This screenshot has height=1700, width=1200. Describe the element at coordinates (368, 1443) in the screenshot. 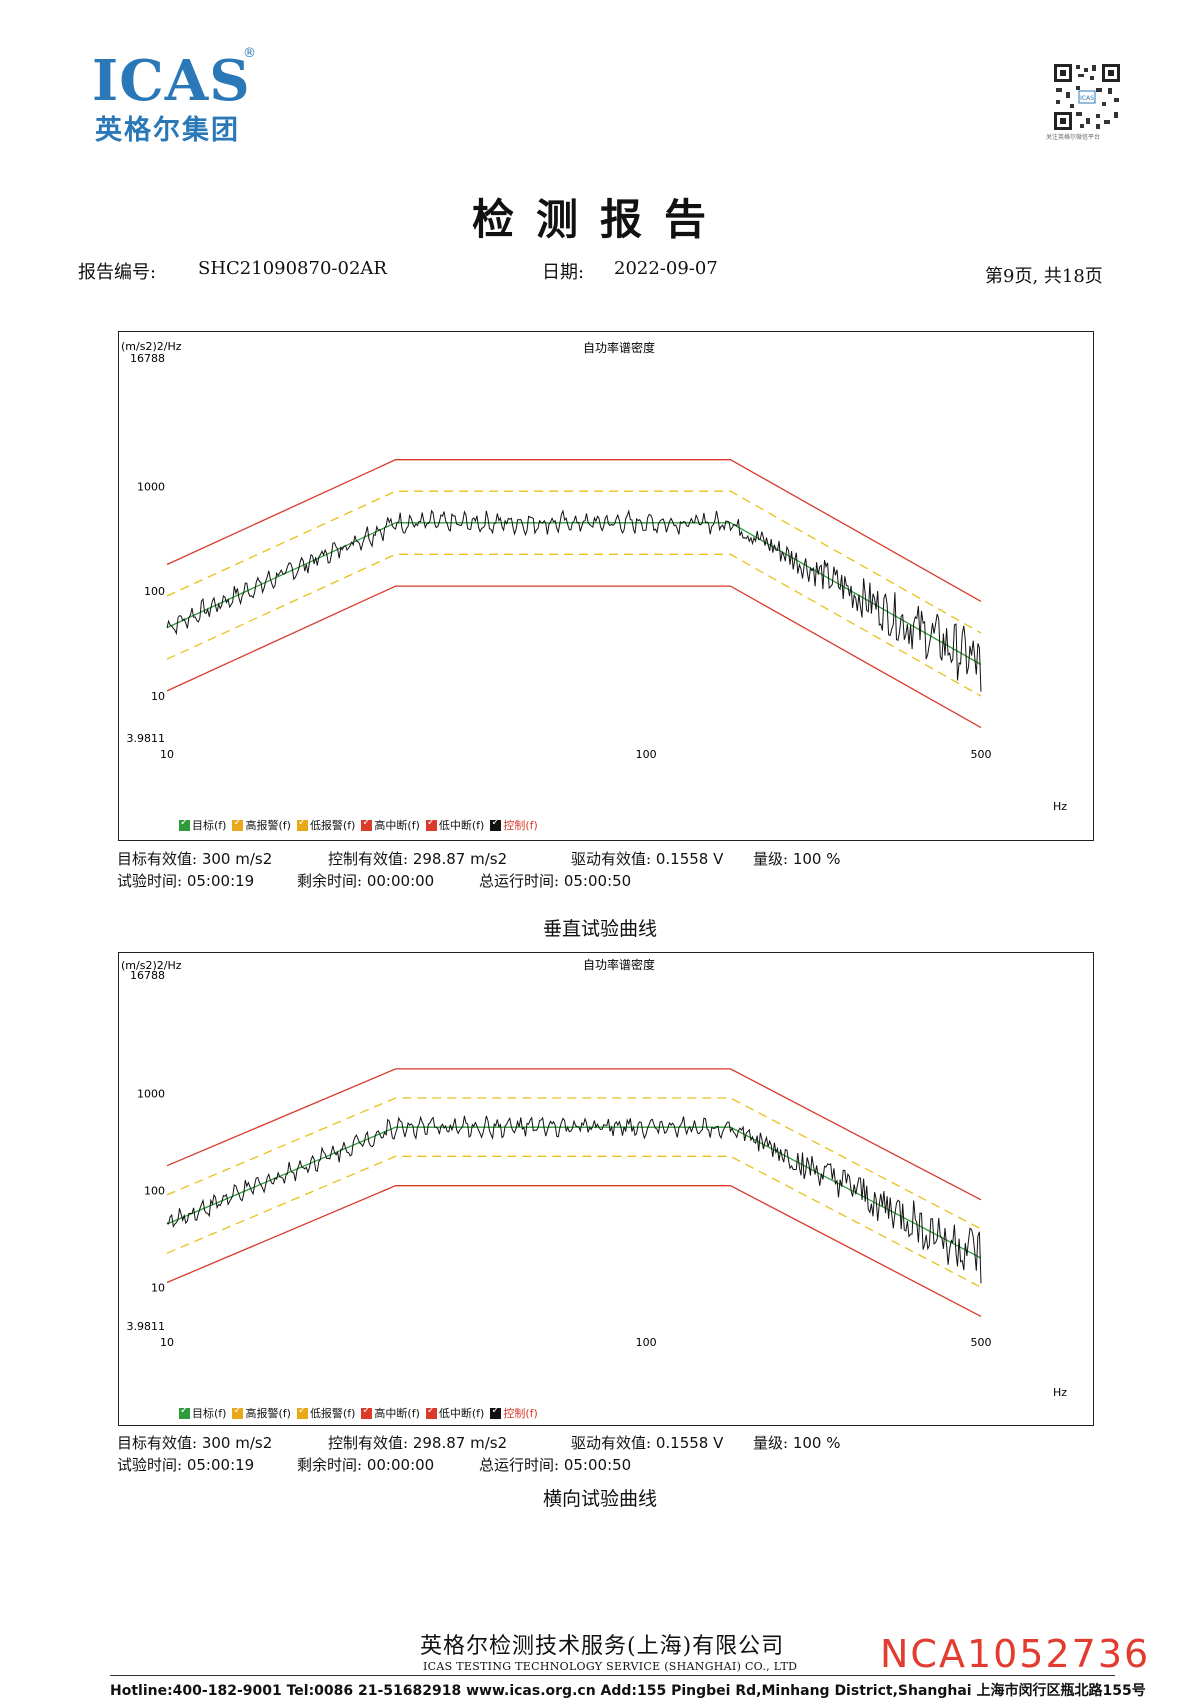

I see `control-rms-label: 控制有效值:` at that location.